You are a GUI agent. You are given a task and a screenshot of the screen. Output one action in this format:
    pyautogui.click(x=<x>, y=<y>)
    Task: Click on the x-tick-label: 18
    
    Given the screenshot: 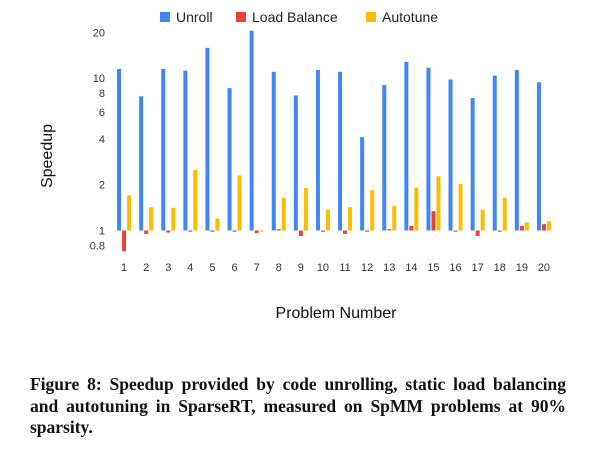 What is the action you would take?
    pyautogui.click(x=500, y=268)
    